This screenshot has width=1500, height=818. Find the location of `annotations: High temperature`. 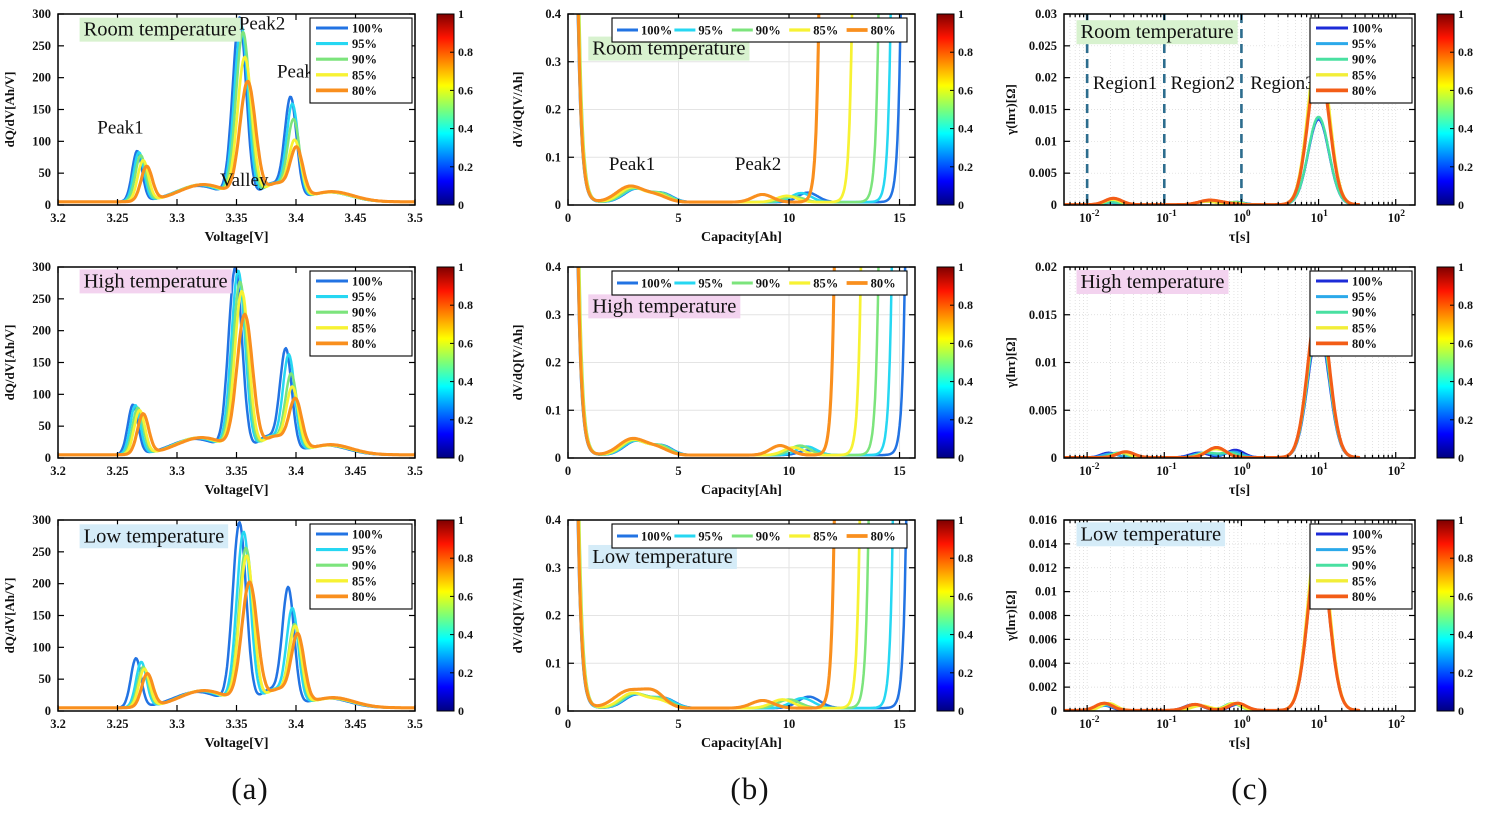

annotations: High temperature is located at coordinates (664, 306).